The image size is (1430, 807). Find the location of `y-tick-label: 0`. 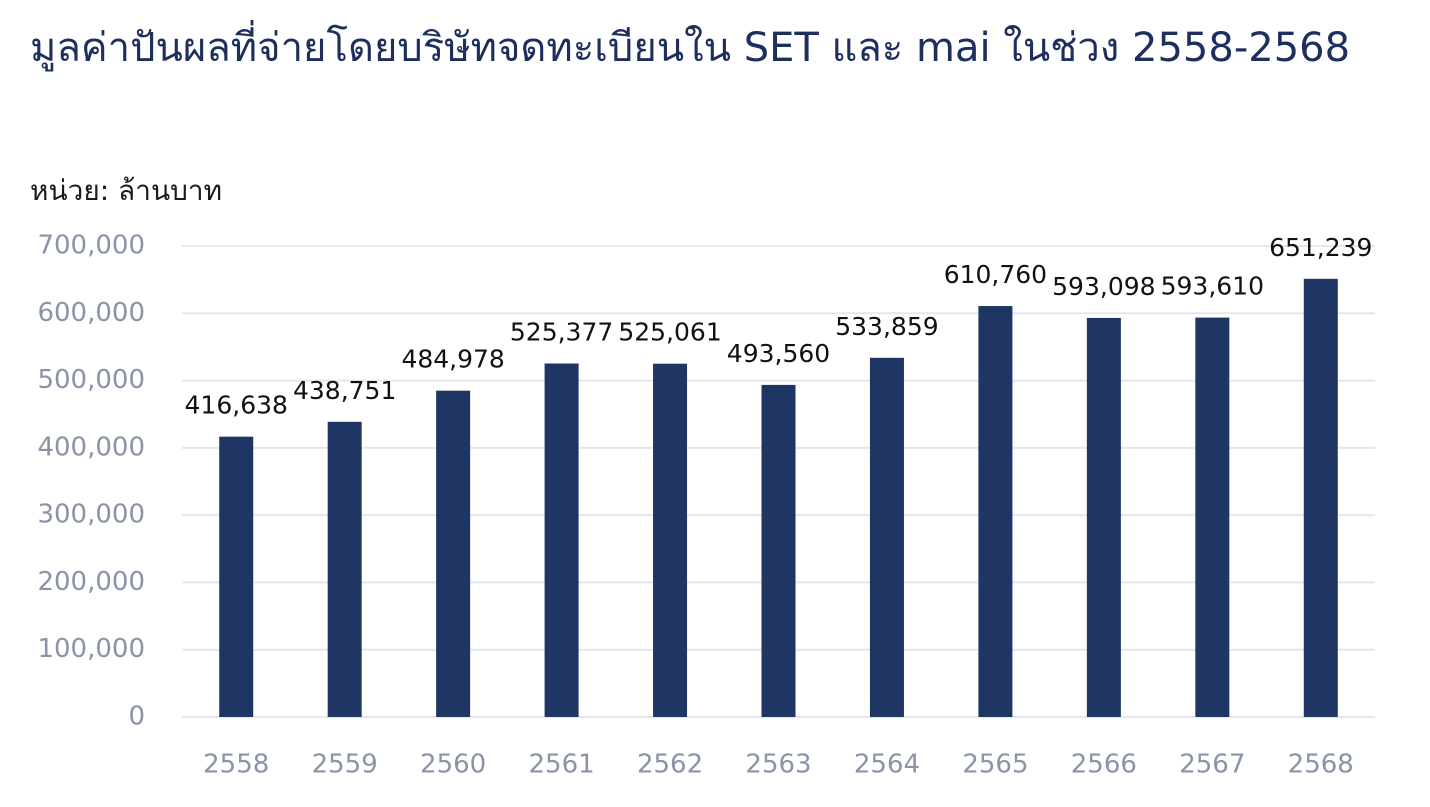

y-tick-label: 0 is located at coordinates (136, 717).